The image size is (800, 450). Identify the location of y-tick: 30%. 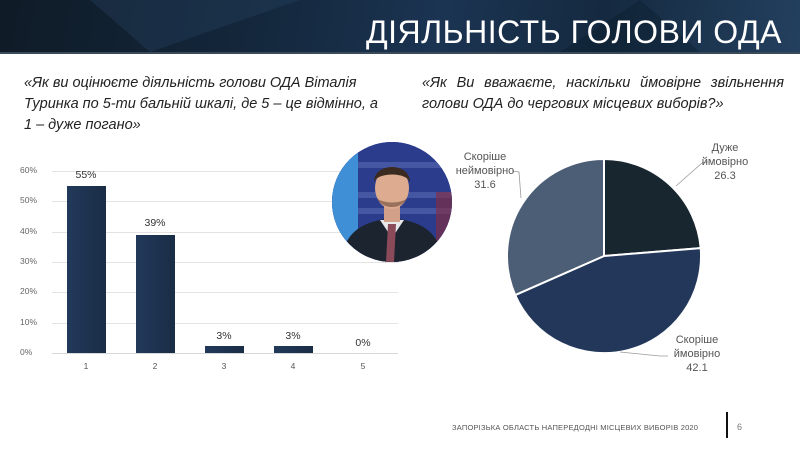
(29, 261).